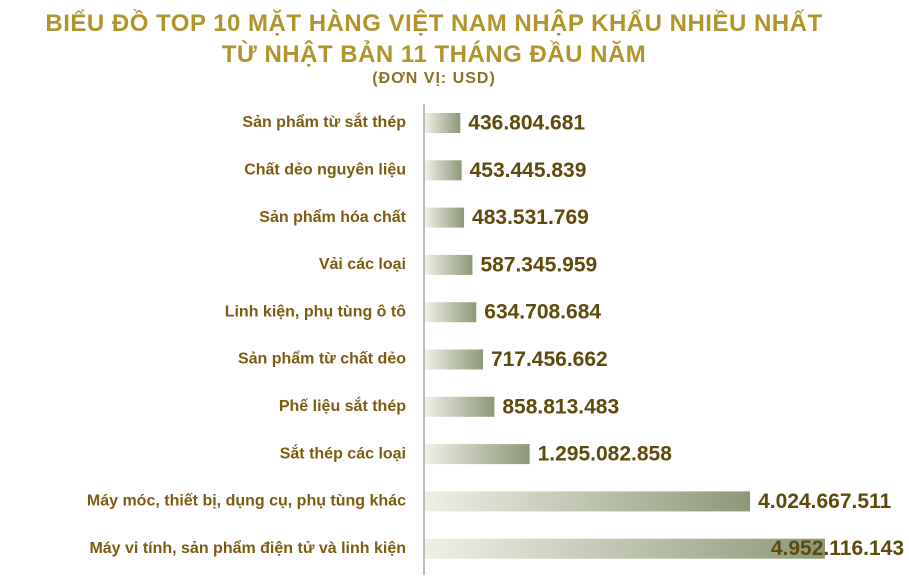 This screenshot has width=909, height=577. What do you see at coordinates (526, 123) in the screenshot?
I see `value-label: 436.804.681` at bounding box center [526, 123].